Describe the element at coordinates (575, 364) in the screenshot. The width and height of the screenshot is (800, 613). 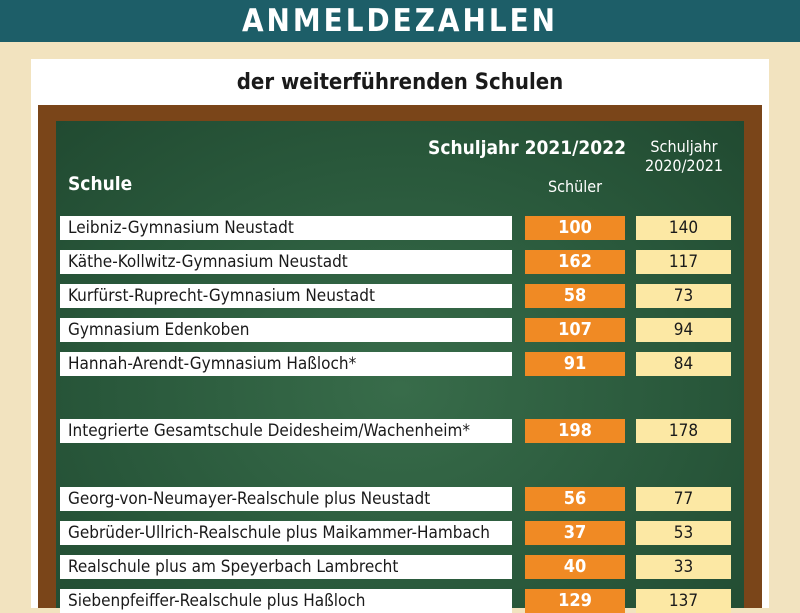
I see `current-year-value: 91` at that location.